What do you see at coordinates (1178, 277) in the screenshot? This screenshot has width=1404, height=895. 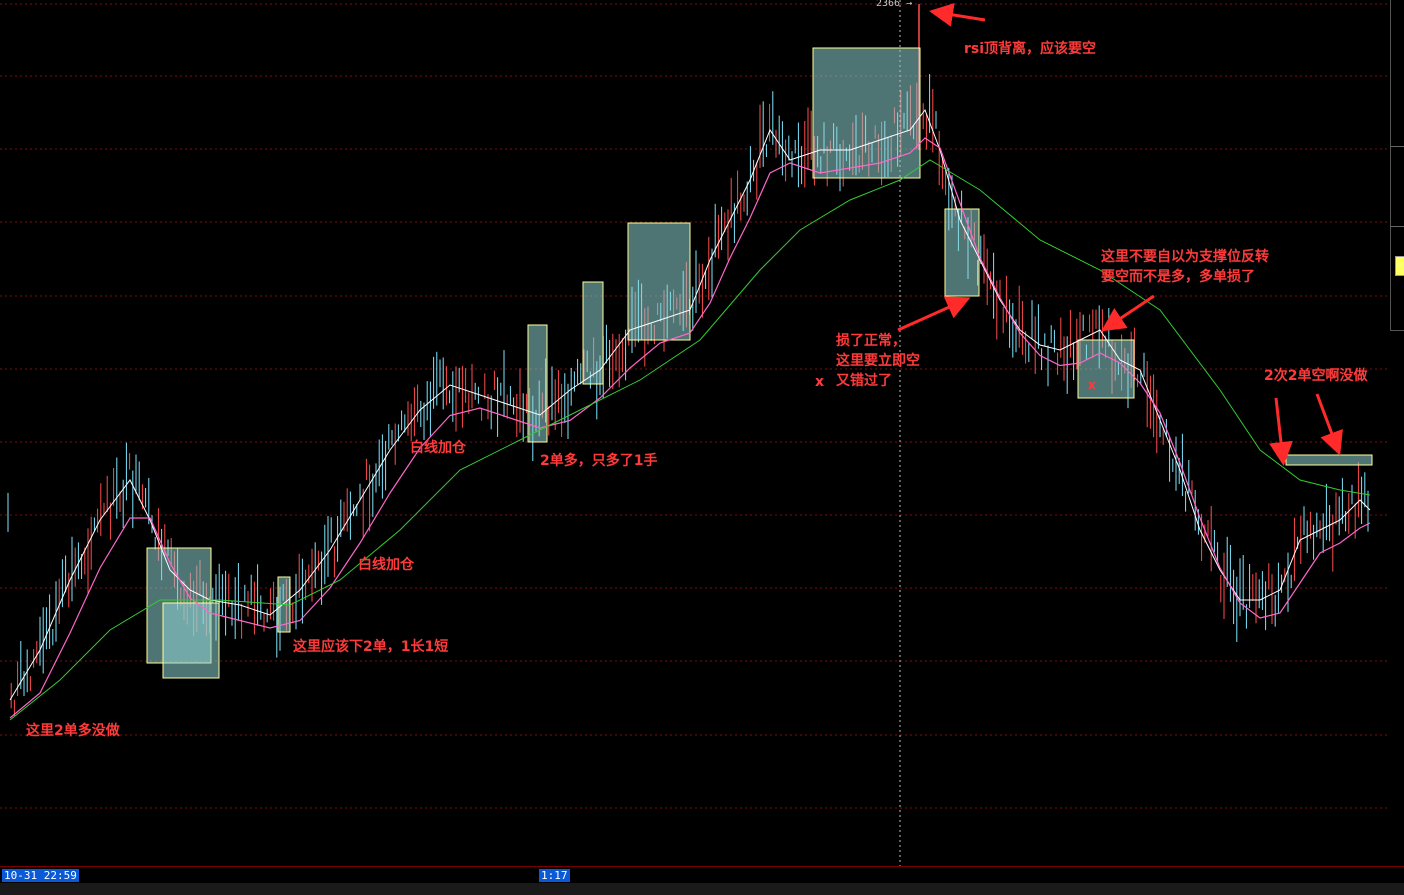 I see `annotation-not-support-2: 要空而不是多，多单损了` at bounding box center [1178, 277].